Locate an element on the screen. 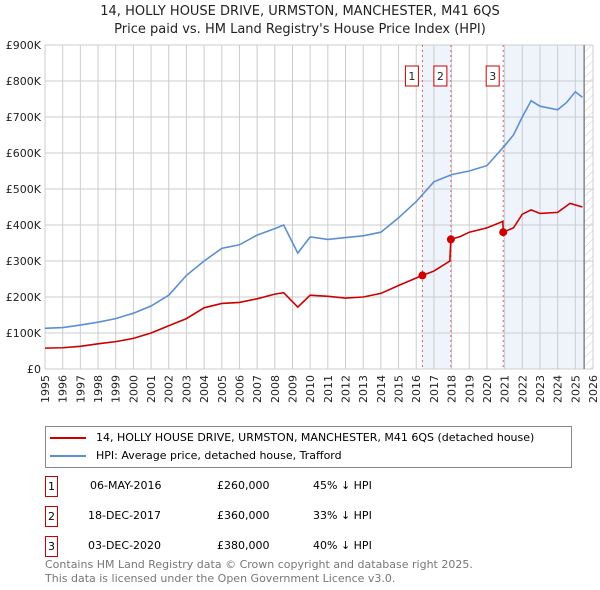 The image size is (600, 590). x-tick-label: 2009 is located at coordinates (292, 389).